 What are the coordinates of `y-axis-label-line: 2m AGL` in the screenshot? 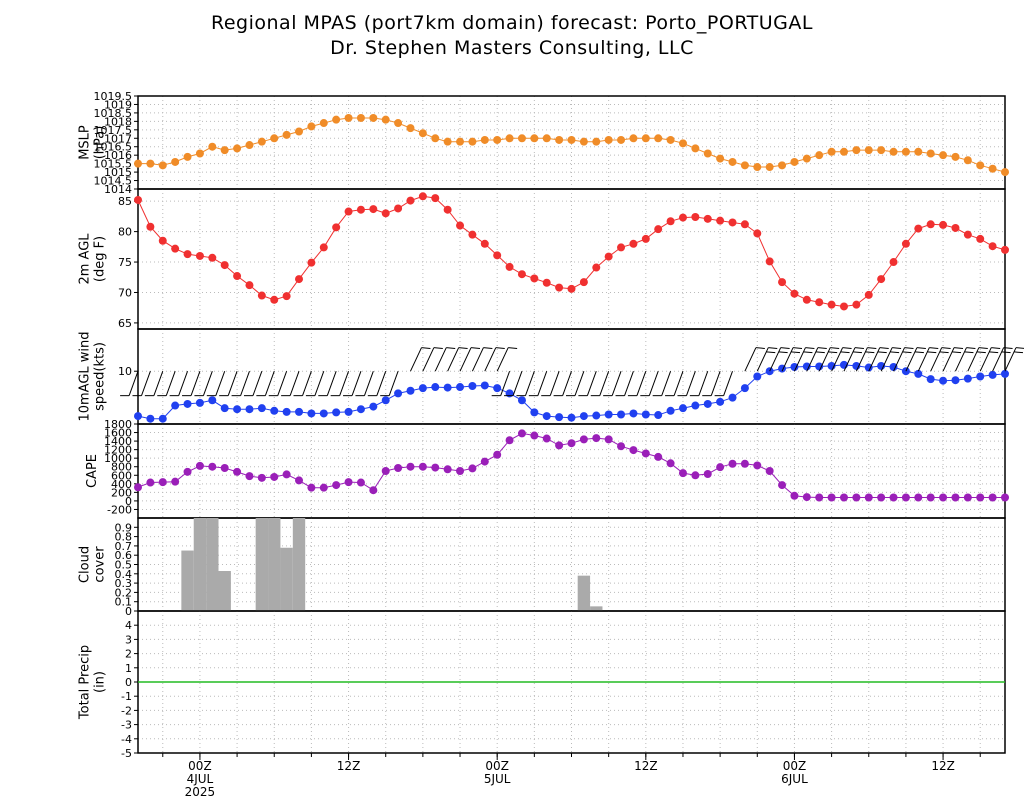 It's located at (85, 259).